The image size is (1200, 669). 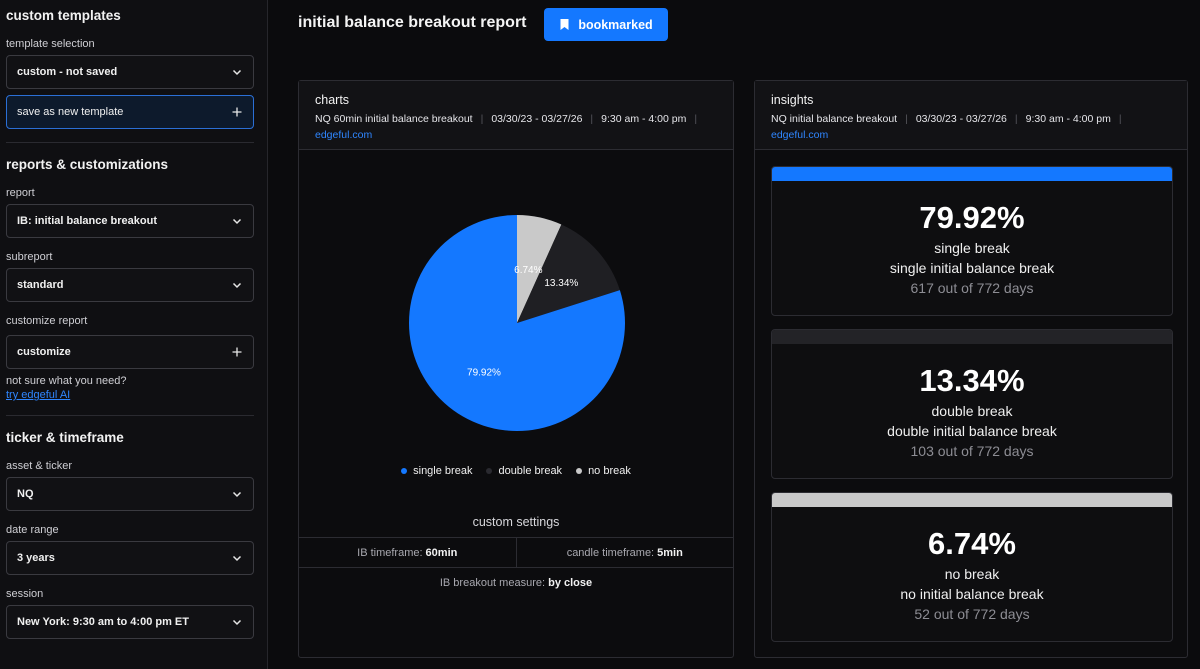 I want to click on session-dropdown: New York: 9:30 am to 4:00 pm ET, so click(x=130, y=622).